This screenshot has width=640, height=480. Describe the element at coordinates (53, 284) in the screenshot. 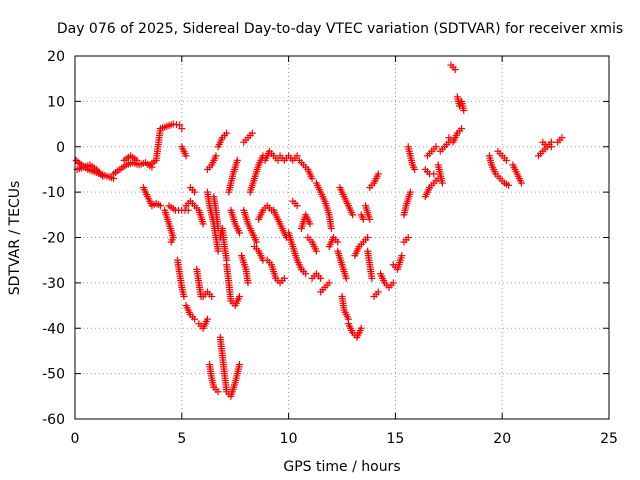

I see `y-tick-label: -30` at that location.